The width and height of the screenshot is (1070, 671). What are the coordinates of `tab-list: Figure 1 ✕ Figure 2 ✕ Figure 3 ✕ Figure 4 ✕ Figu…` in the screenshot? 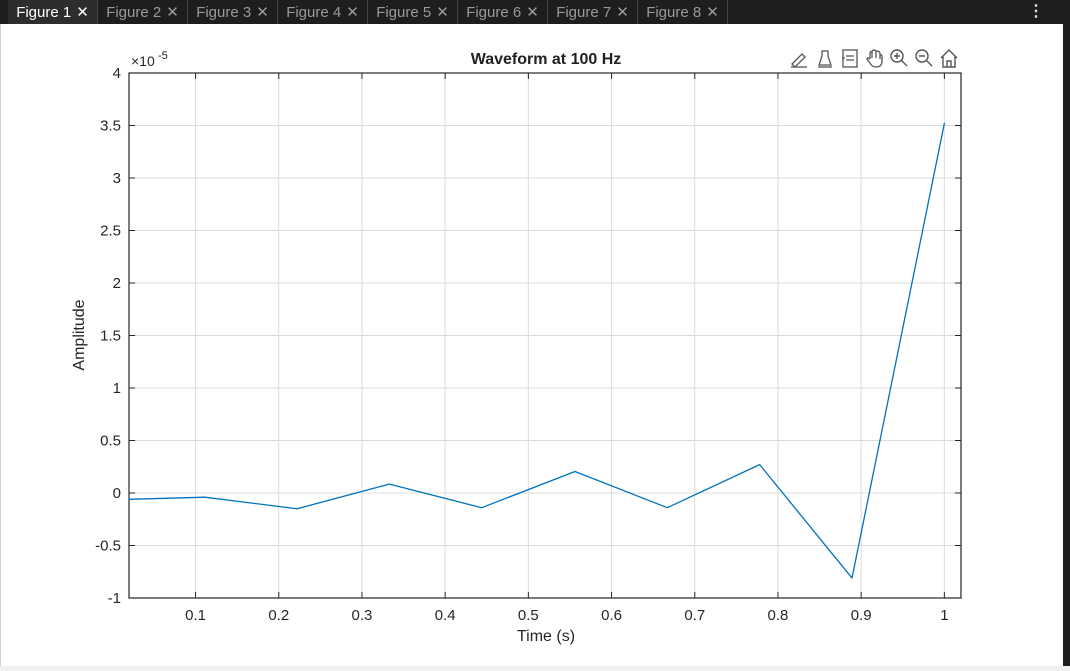 It's located at (368, 12).